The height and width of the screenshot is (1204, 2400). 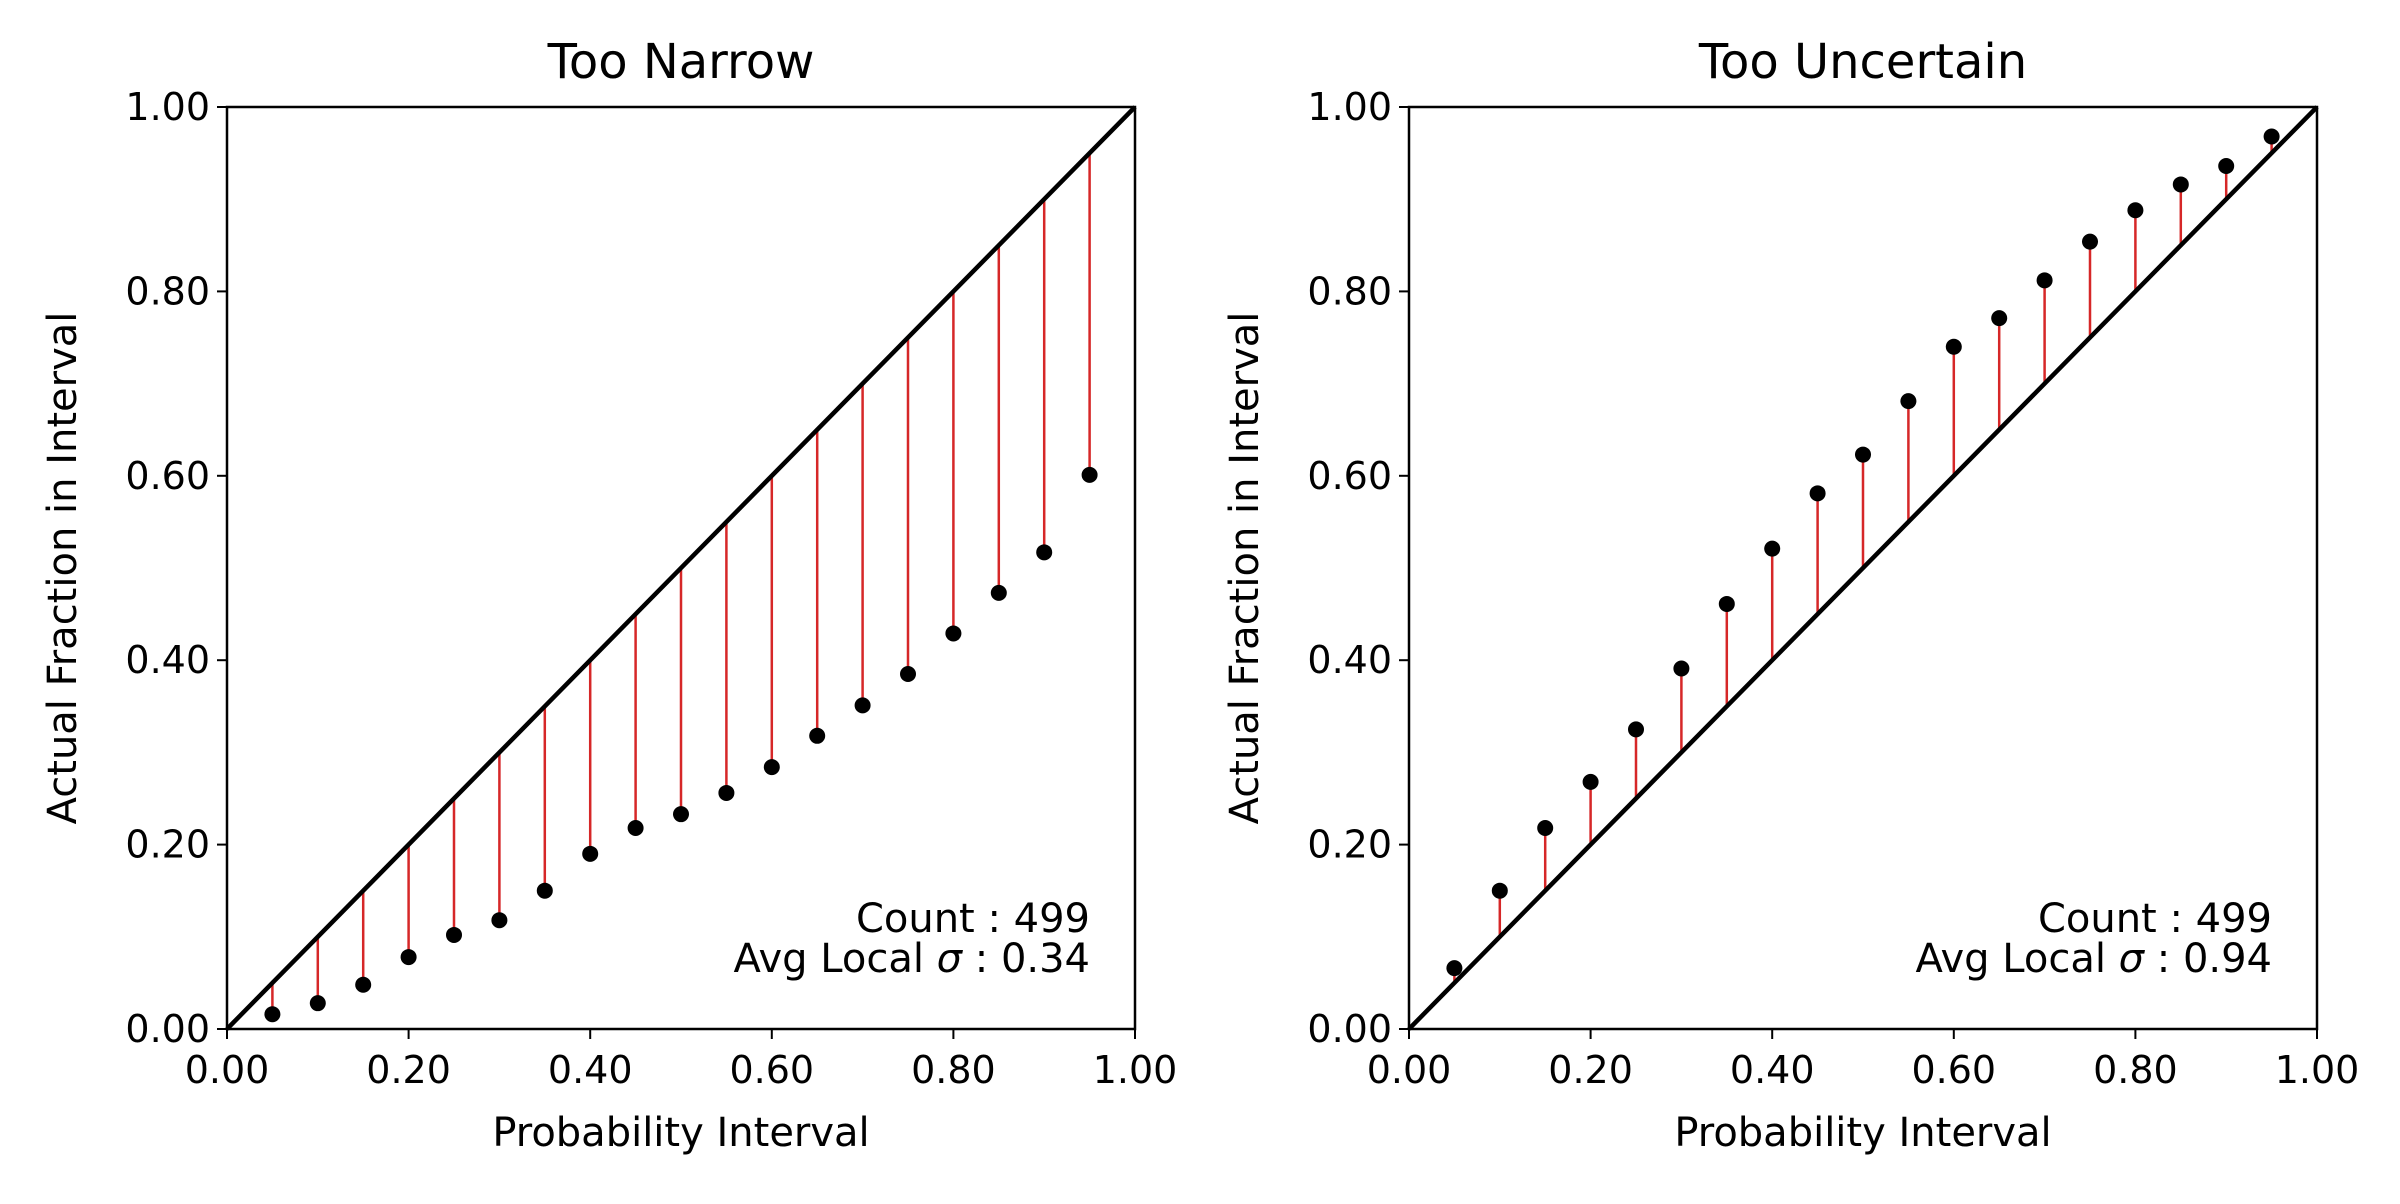 I want to click on sigma-value: : 0.94, so click(x=2208, y=959).